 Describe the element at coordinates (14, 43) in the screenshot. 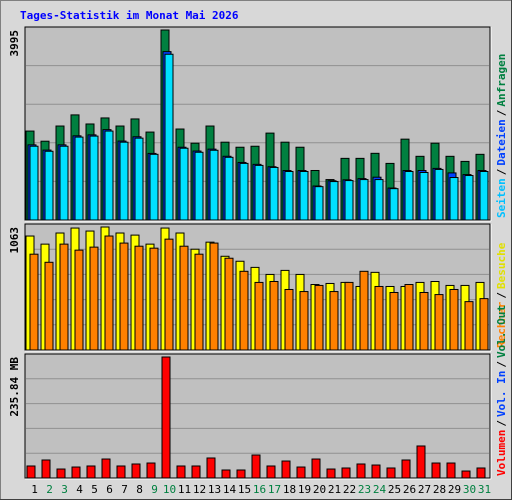

I see `y-tick-label: 3995` at that location.